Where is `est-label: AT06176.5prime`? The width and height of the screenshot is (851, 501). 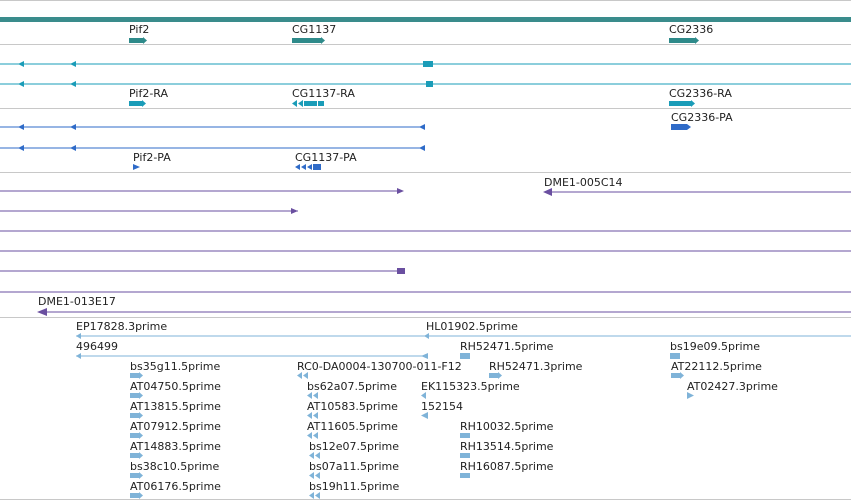 est-label: AT06176.5prime is located at coordinates (175, 486).